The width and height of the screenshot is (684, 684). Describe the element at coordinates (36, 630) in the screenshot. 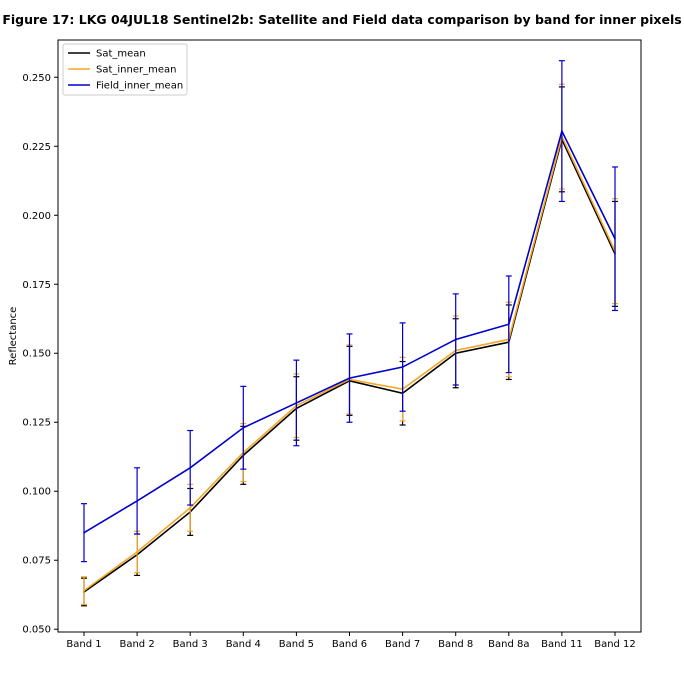

I see `y-tick-label: 0.050` at that location.